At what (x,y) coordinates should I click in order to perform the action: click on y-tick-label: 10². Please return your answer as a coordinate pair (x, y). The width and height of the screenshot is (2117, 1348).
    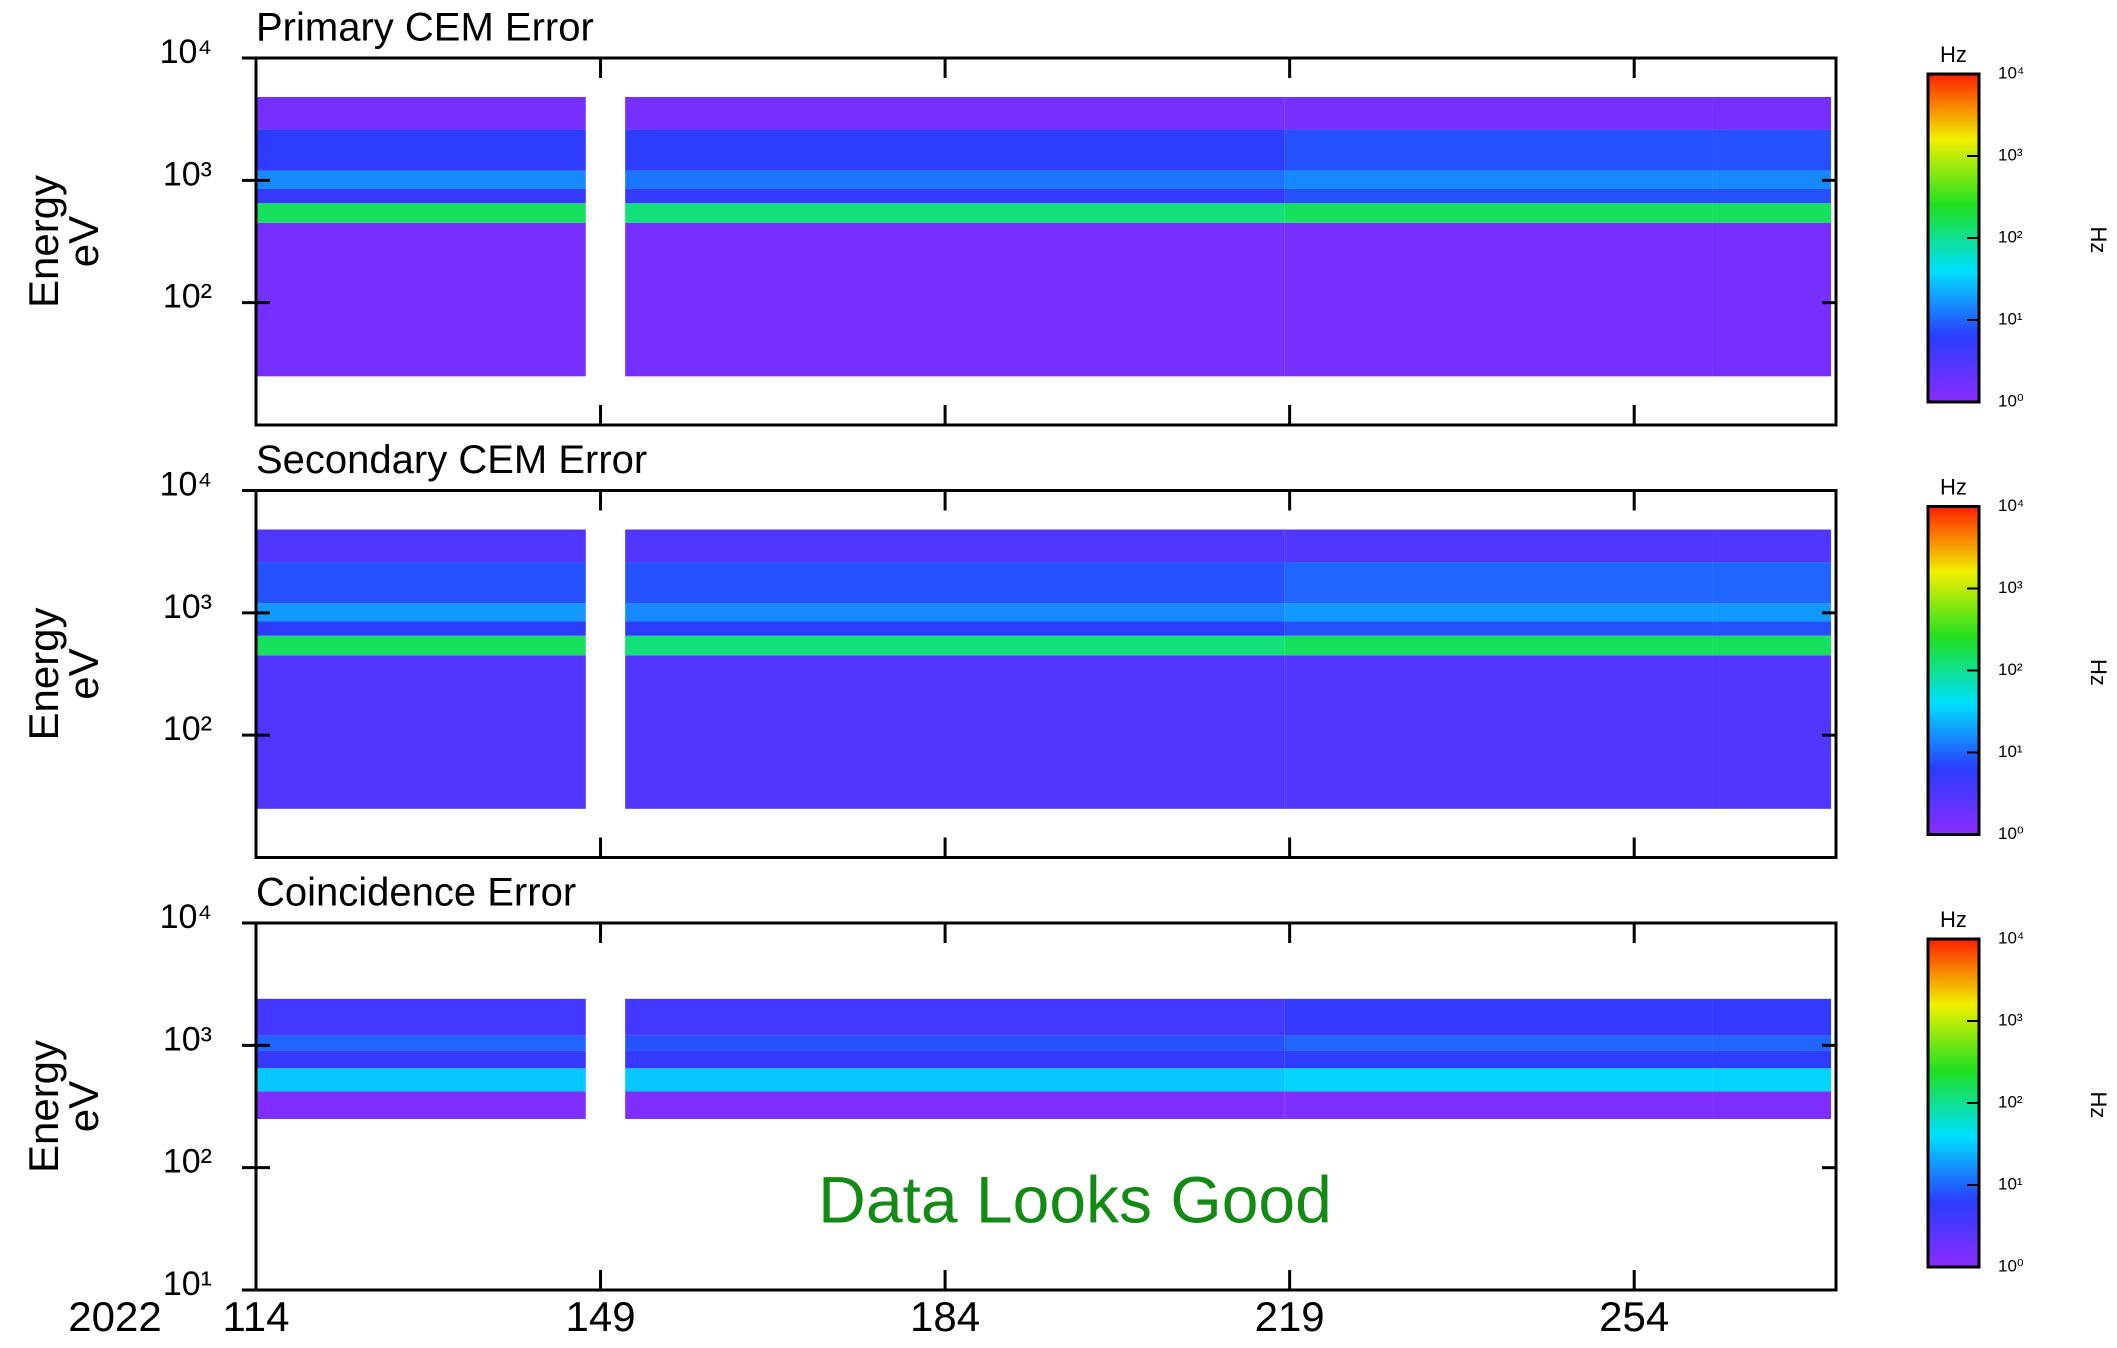
    Looking at the image, I should click on (187, 729).